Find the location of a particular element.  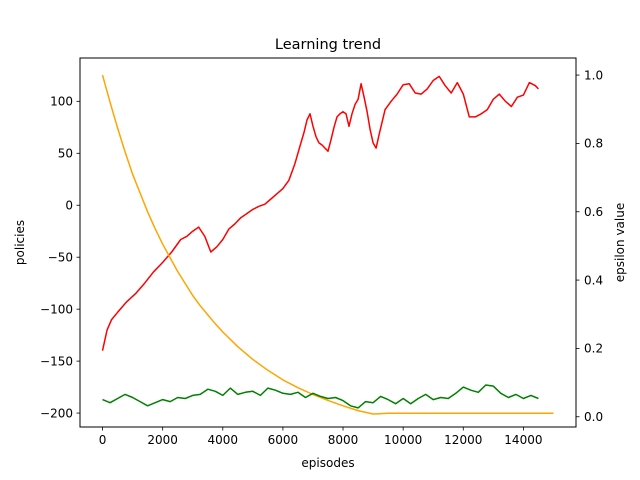

y-axis-left-label: policies is located at coordinates (20, 242).